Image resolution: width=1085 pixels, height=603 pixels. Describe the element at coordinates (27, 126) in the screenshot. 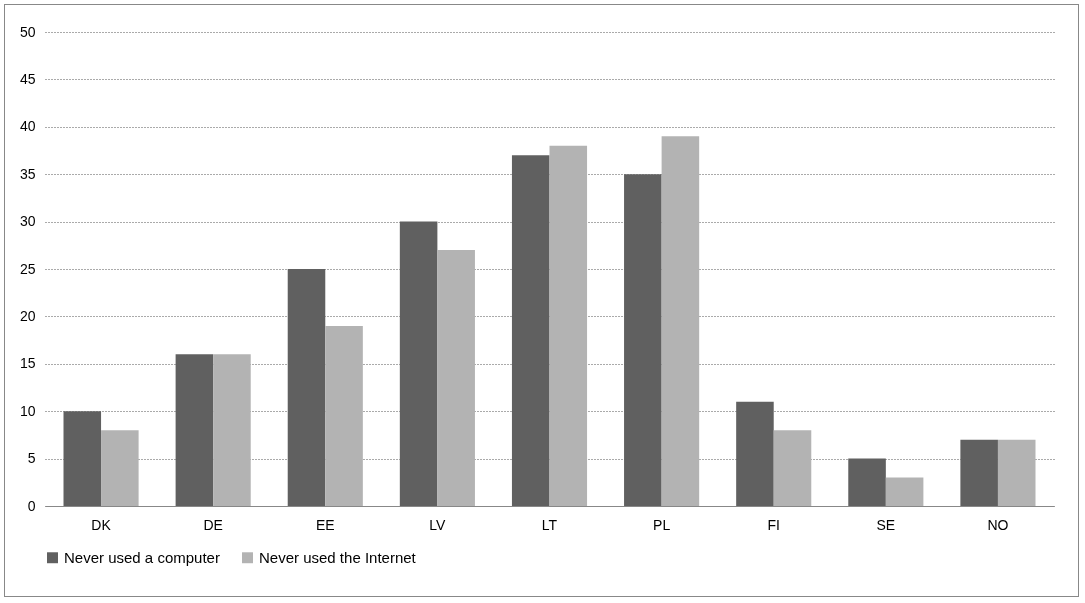

I see `y-tick-label: 40` at that location.